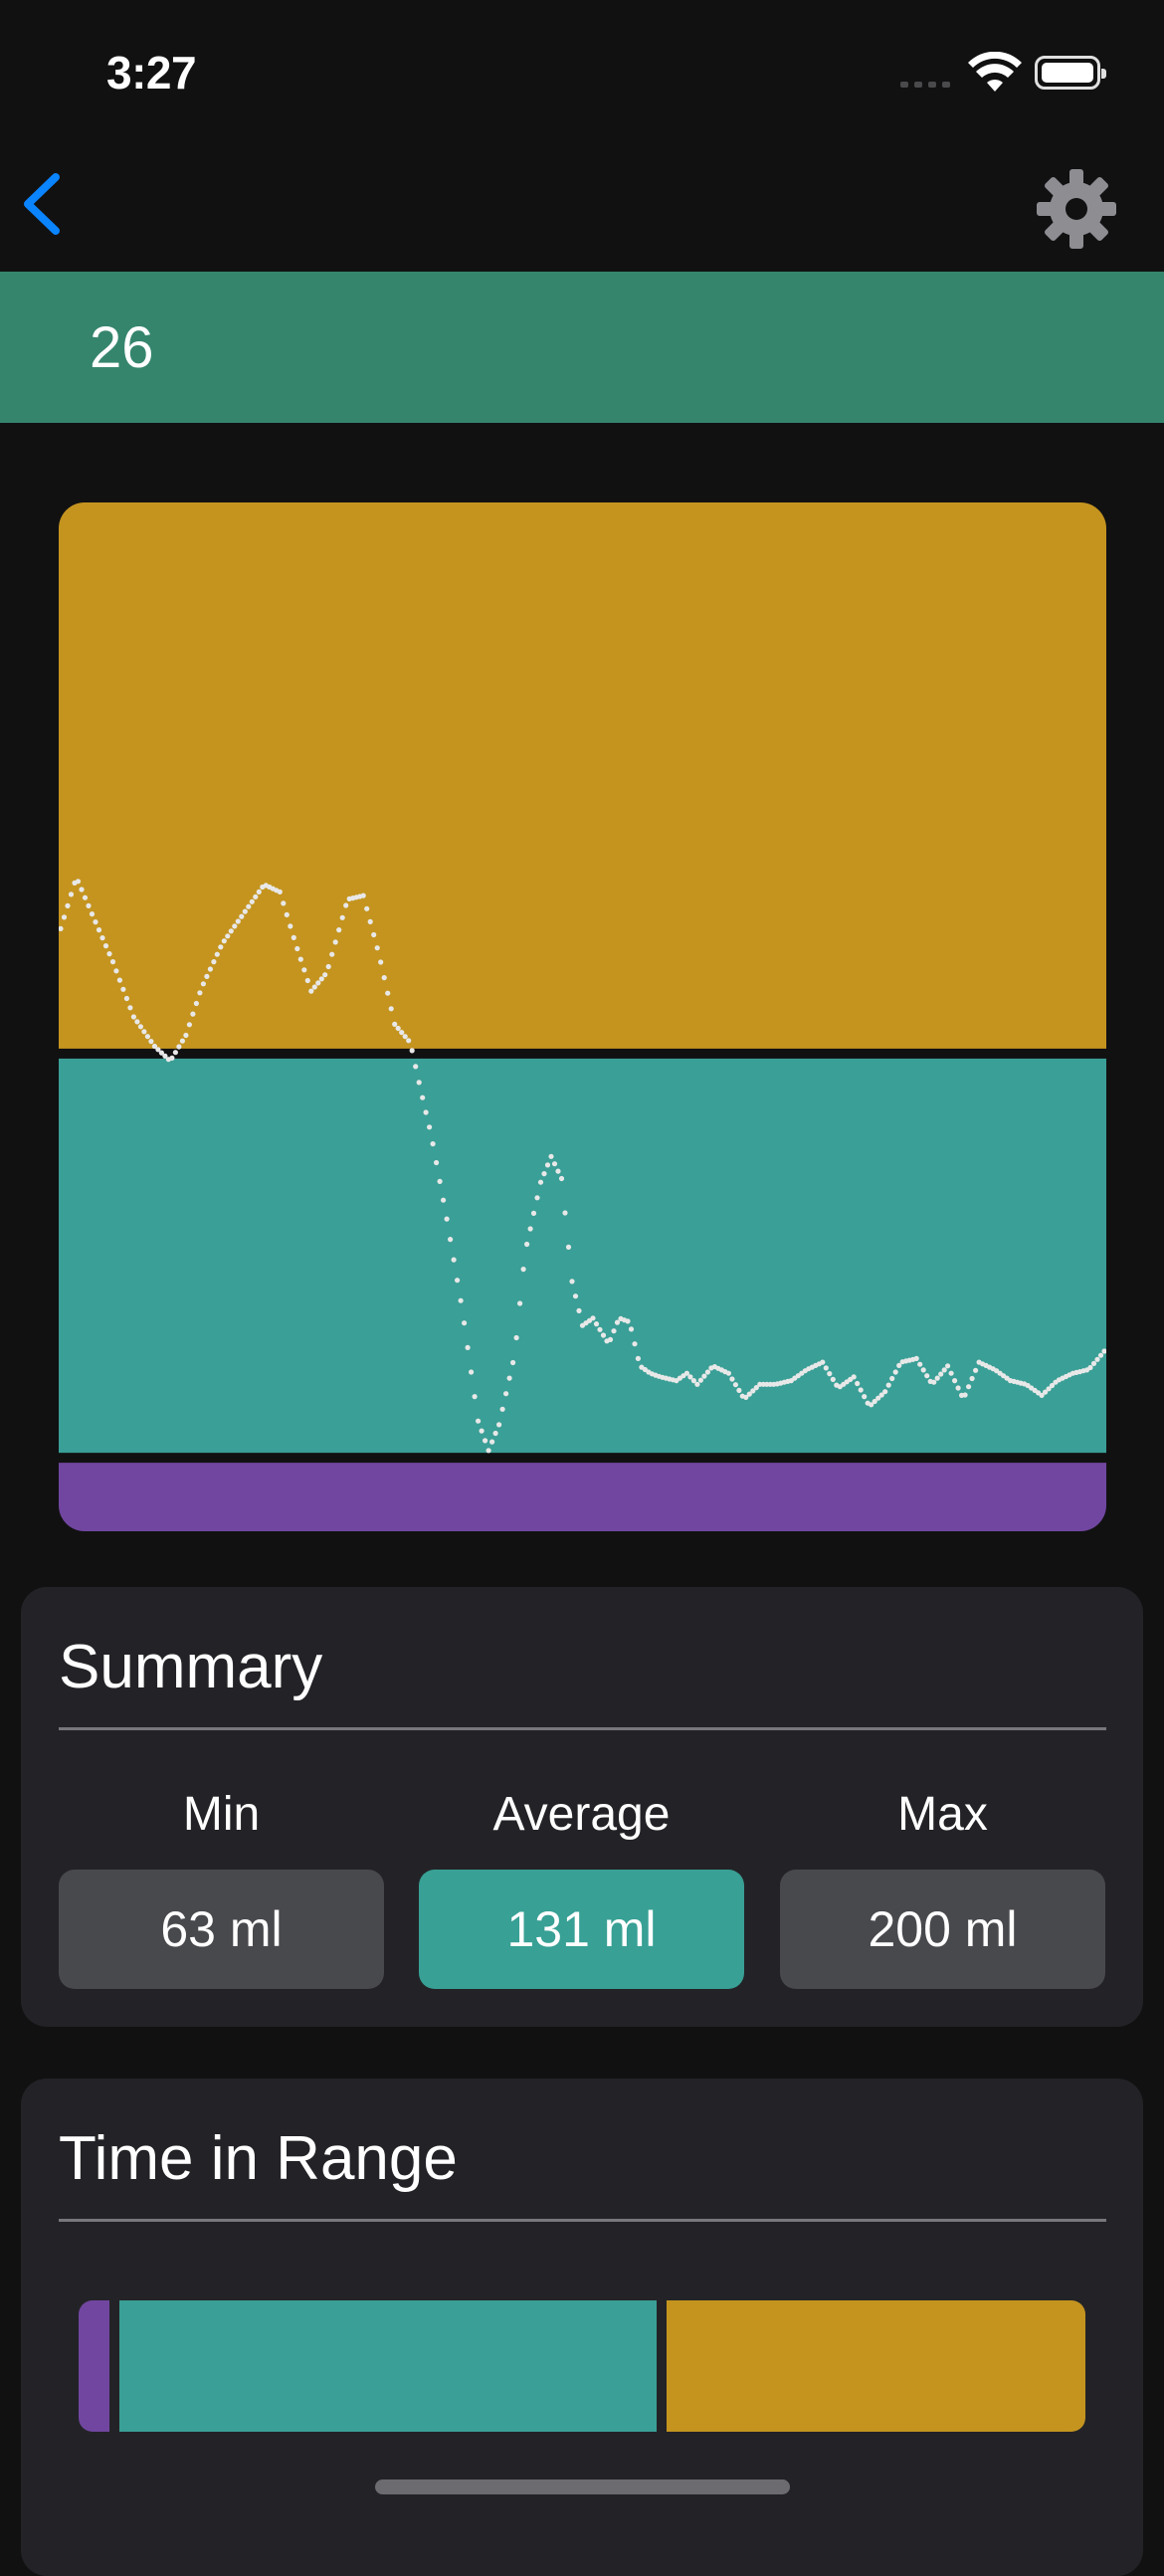 This screenshot has height=2576, width=1164. Describe the element at coordinates (927, 86) in the screenshot. I see `cellular-signal-icon` at that location.